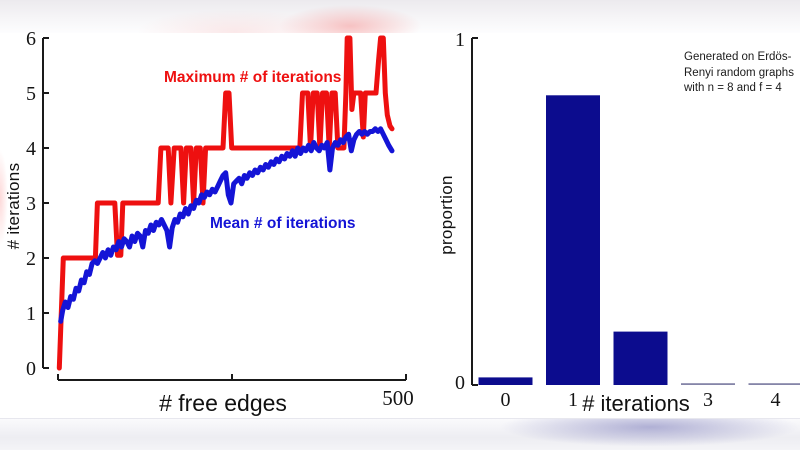 Image resolution: width=800 pixels, height=450 pixels. Describe the element at coordinates (398, 398) in the screenshot. I see `svg-text: 500` at that location.